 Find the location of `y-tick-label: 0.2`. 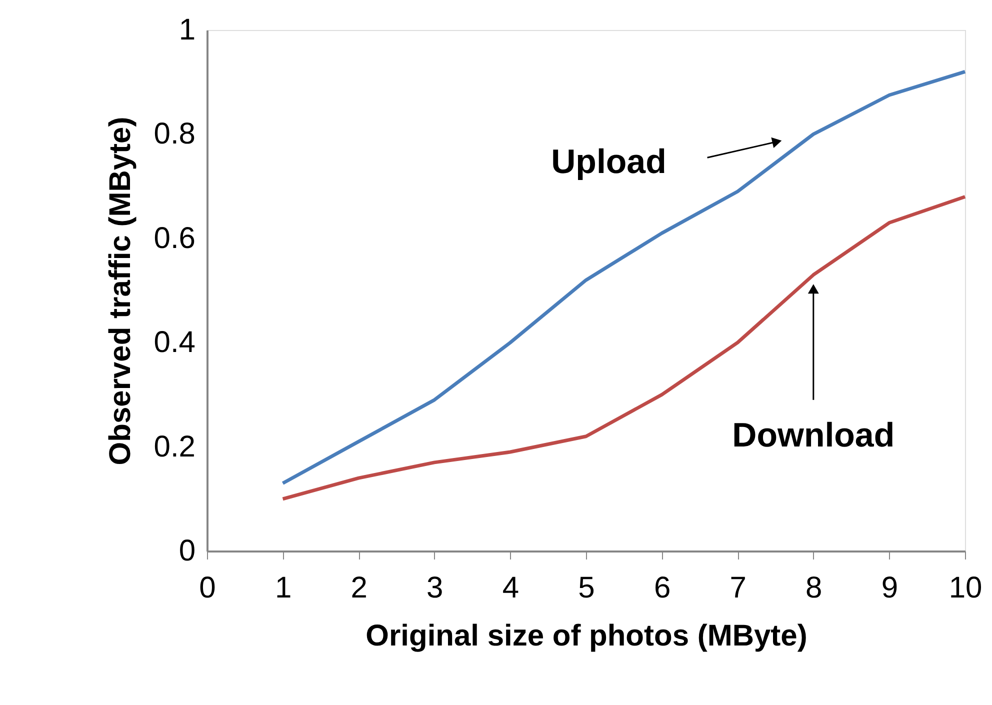

y-tick-label: 0.2 is located at coordinates (175, 447).